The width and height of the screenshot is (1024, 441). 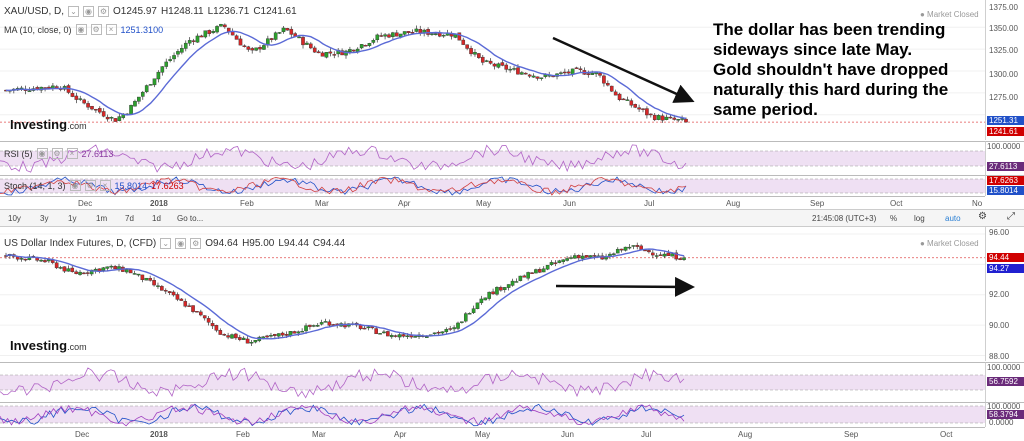 I want to click on gold-axis-label: 1325.00, so click(x=1003, y=50).